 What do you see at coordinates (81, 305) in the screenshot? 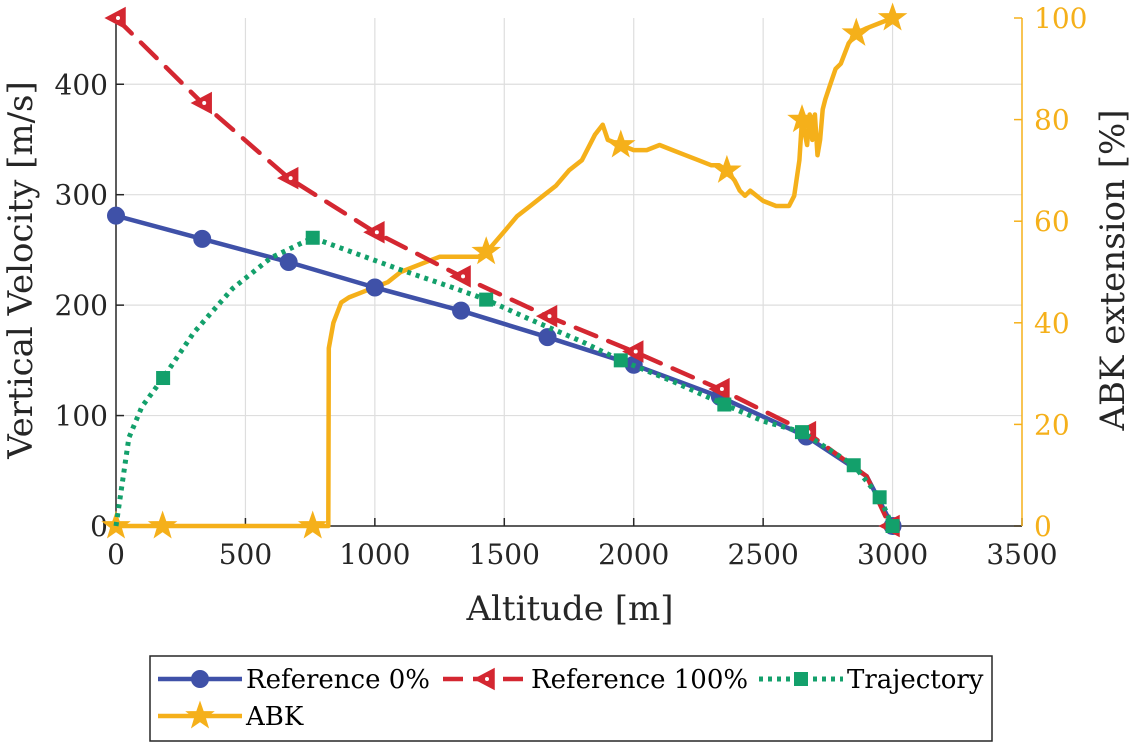
I see `y-left-tick-label: 200` at bounding box center [81, 305].